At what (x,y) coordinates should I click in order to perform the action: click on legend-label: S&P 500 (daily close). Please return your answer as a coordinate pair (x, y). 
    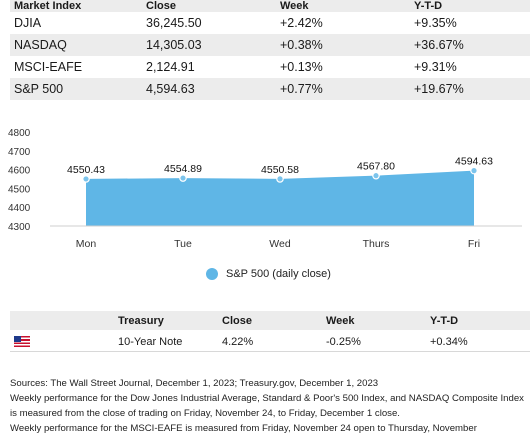
    Looking at the image, I should click on (278, 274).